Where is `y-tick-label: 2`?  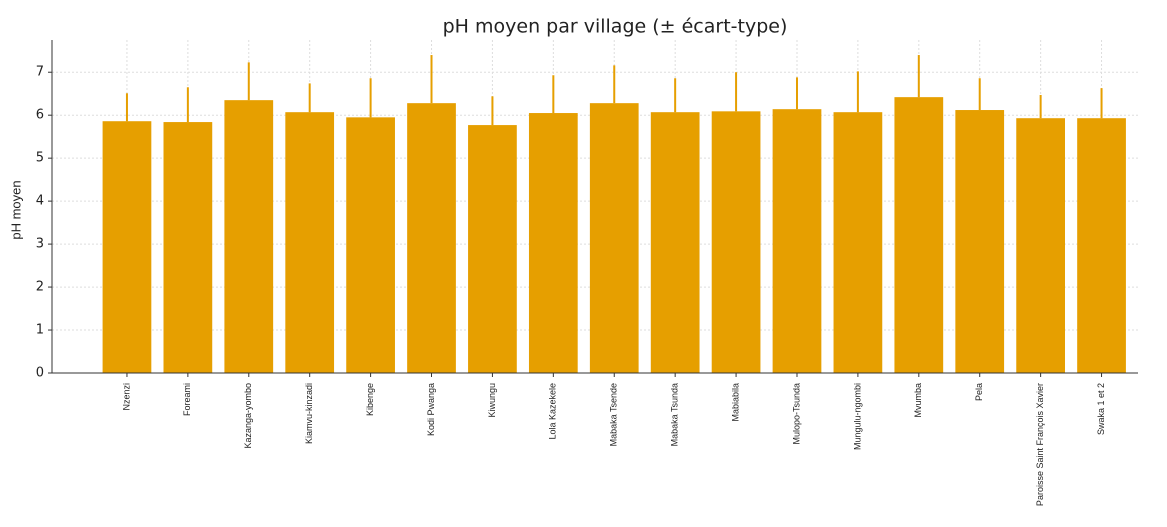 y-tick-label: 2 is located at coordinates (40, 287).